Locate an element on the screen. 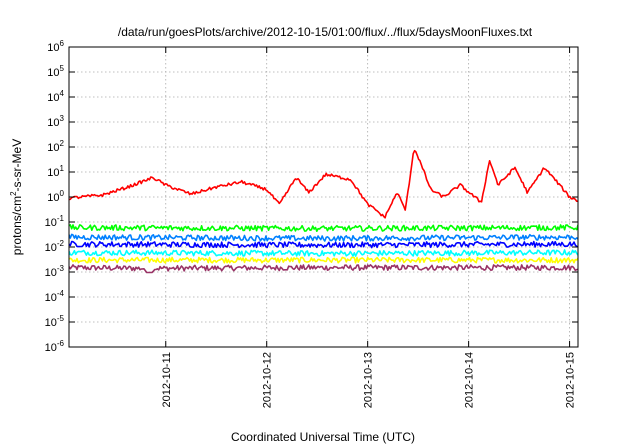 This screenshot has width=640, height=448. y-tick-exp: -2 is located at coordinates (61, 243).